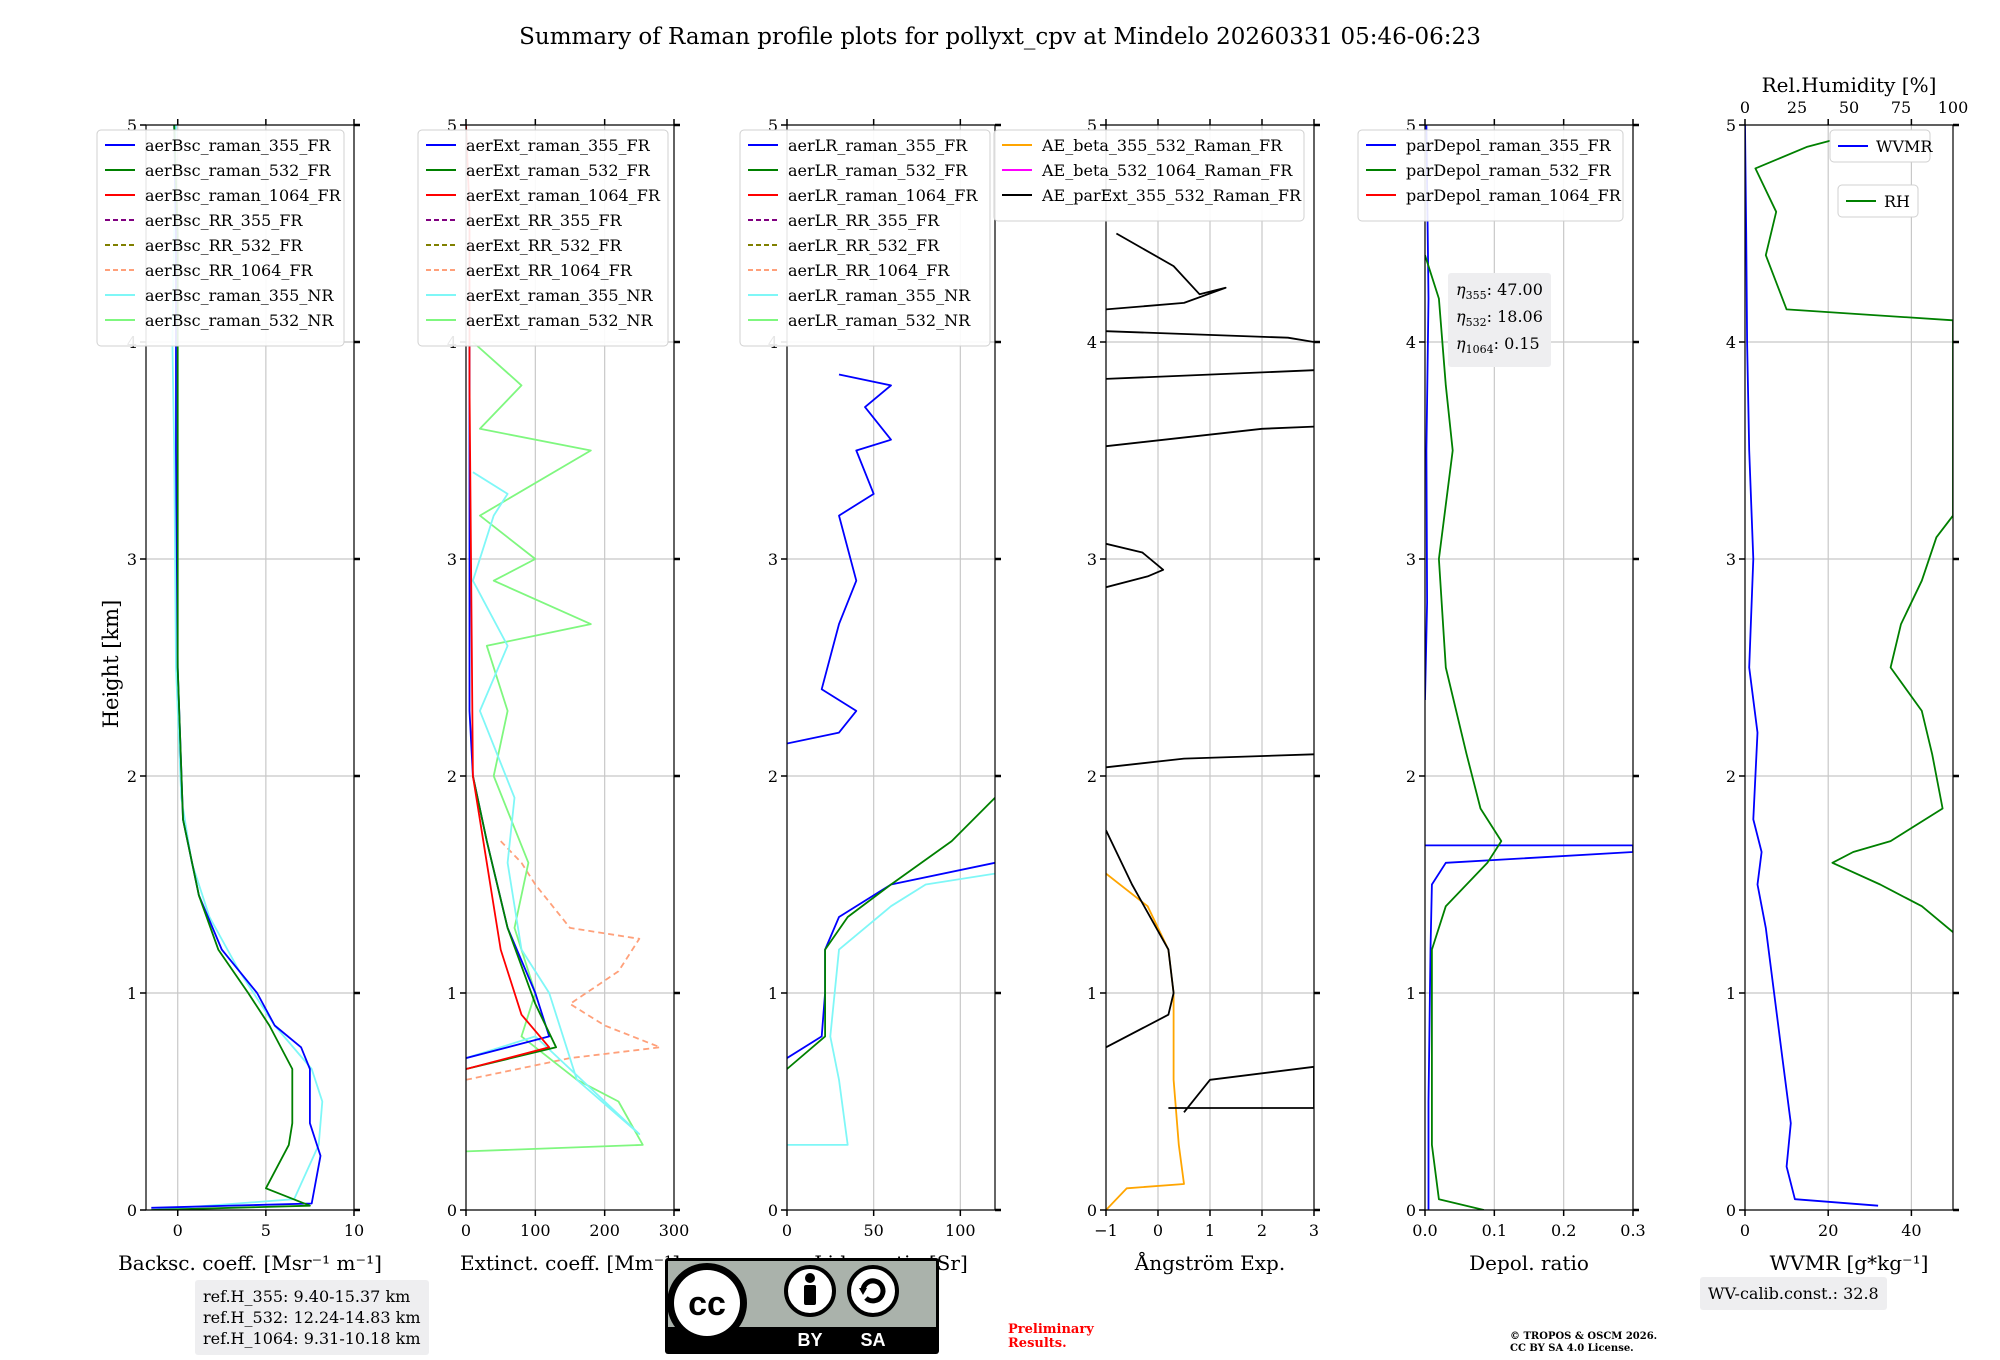  I want to click on wvmr-top-xtick-label: 50, so click(1849, 107).